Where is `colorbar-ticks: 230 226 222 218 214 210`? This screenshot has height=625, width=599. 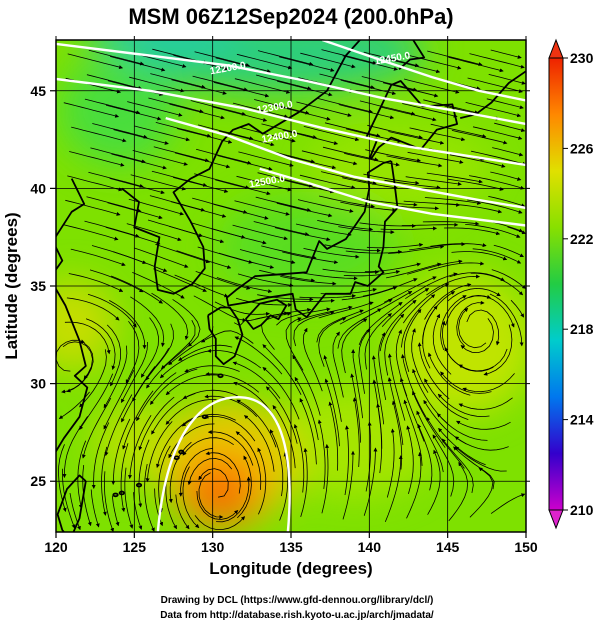
colorbar-ticks: 230 226 222 218 214 210 is located at coordinates (578, 284).